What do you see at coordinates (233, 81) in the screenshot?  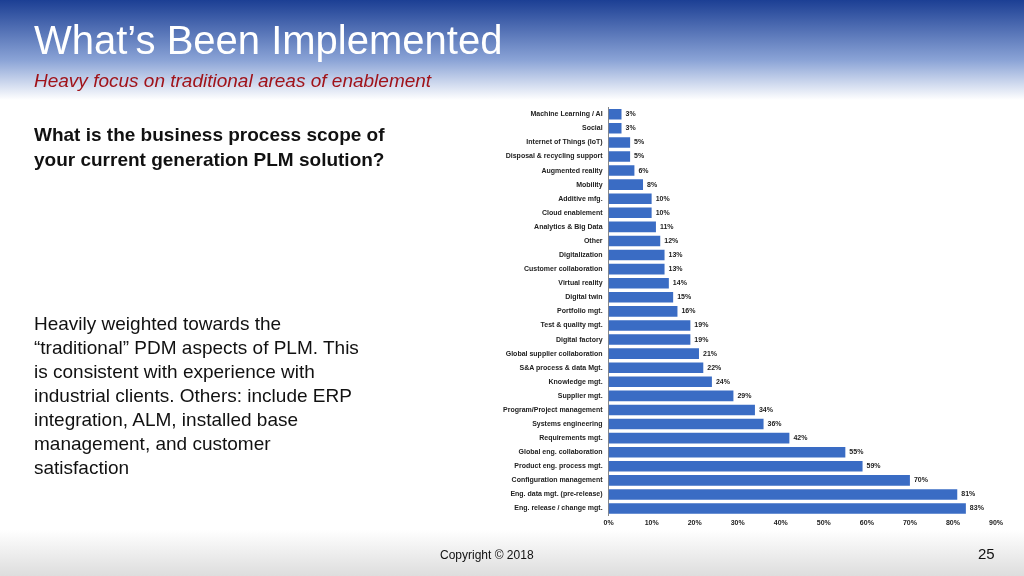 I see `text: Heavy focus on traditional areas of enablement` at bounding box center [233, 81].